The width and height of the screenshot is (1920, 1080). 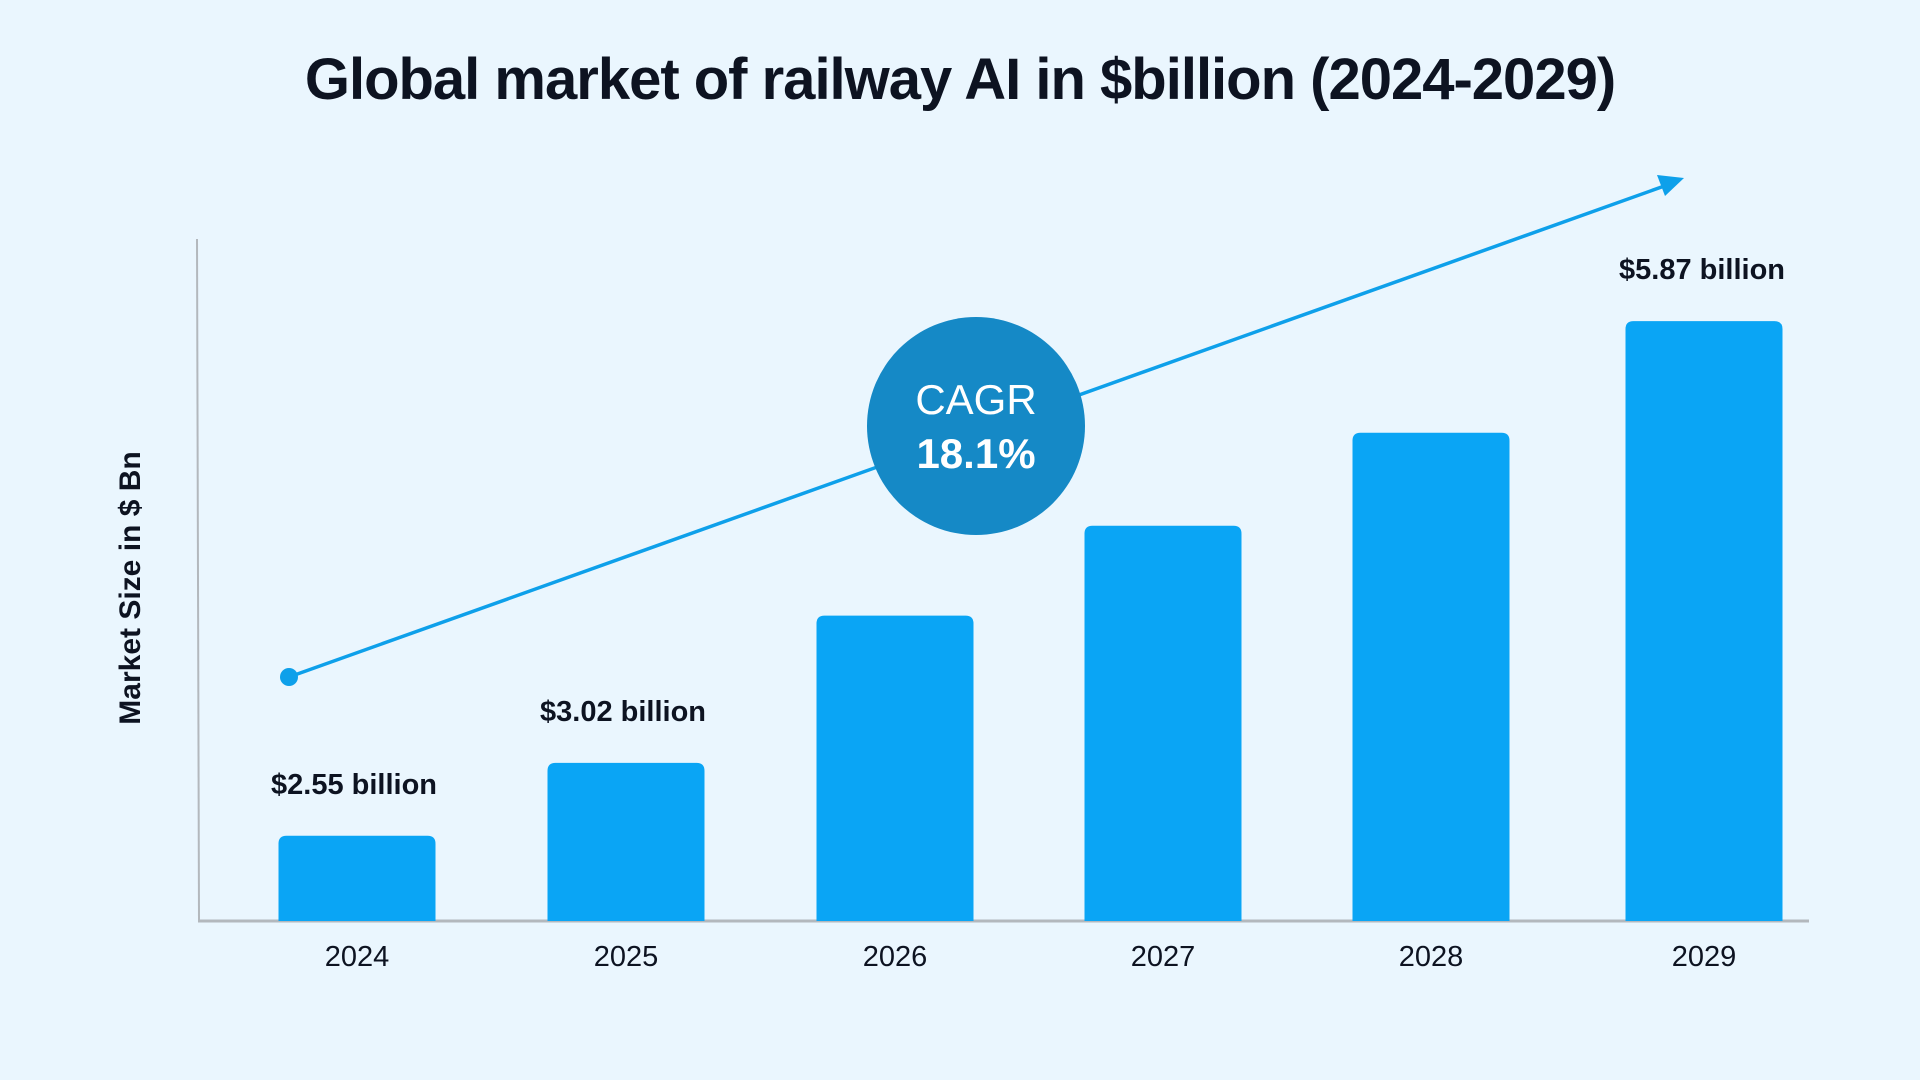 I want to click on x-tick-label: 2026, so click(x=895, y=957).